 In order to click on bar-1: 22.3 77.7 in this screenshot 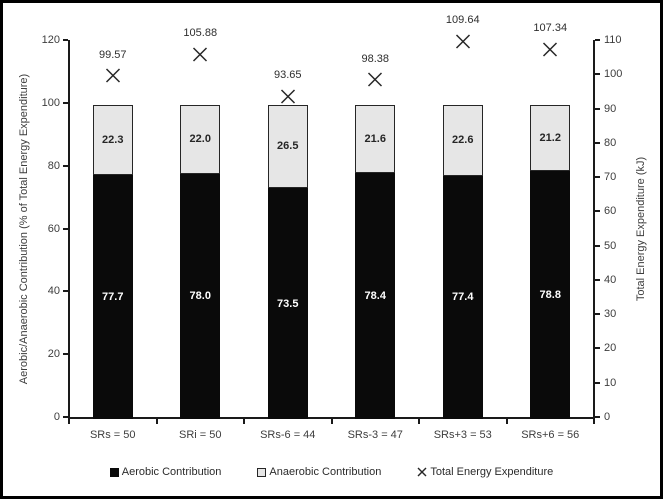, I will do `click(112, 261)`.